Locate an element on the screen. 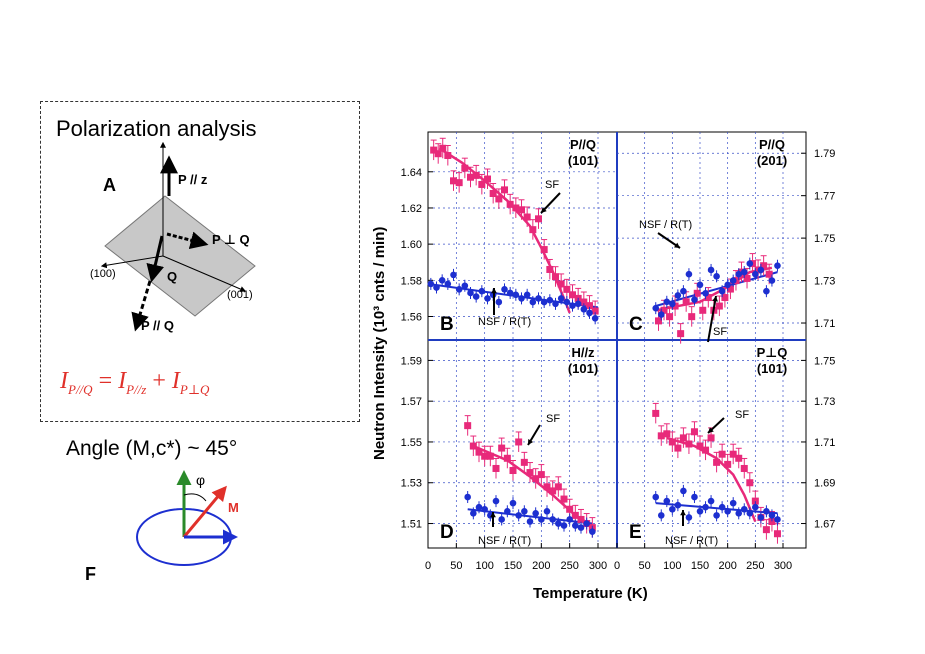  label-A: A is located at coordinates (109, 185).